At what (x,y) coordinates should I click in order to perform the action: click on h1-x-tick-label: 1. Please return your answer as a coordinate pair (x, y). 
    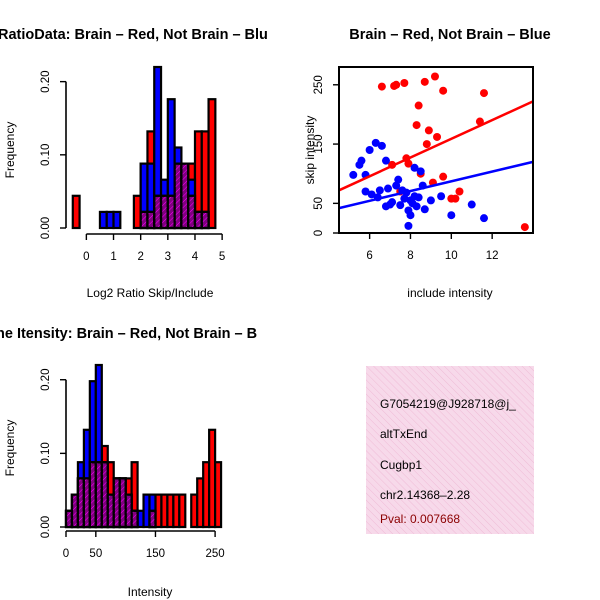
    Looking at the image, I should click on (113, 257).